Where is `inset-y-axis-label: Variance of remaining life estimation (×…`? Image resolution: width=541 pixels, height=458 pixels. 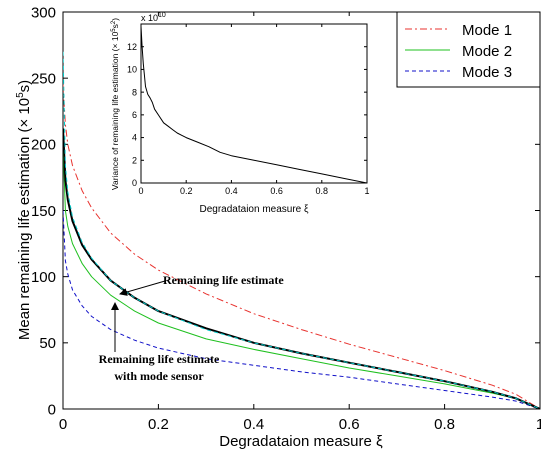 inset-y-axis-label: Variance of remaining life estimation (×… is located at coordinates (115, 104).